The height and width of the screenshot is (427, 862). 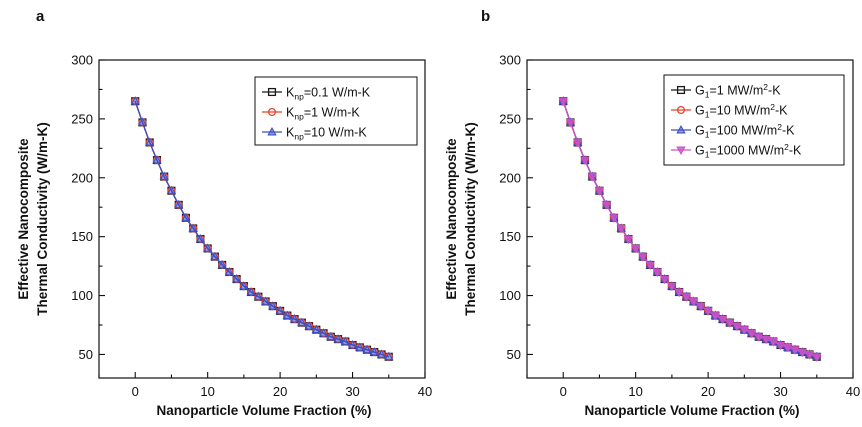 I want to click on legend-box, so click(x=754, y=120).